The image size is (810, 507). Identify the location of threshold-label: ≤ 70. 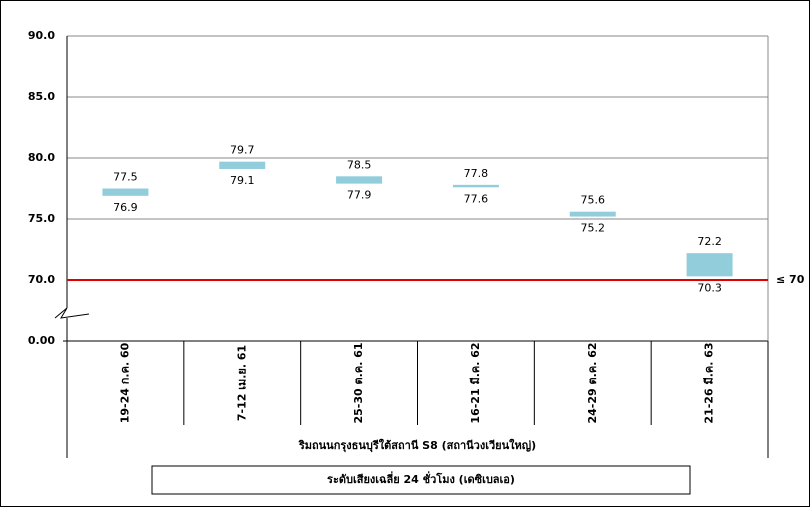
(790, 279).